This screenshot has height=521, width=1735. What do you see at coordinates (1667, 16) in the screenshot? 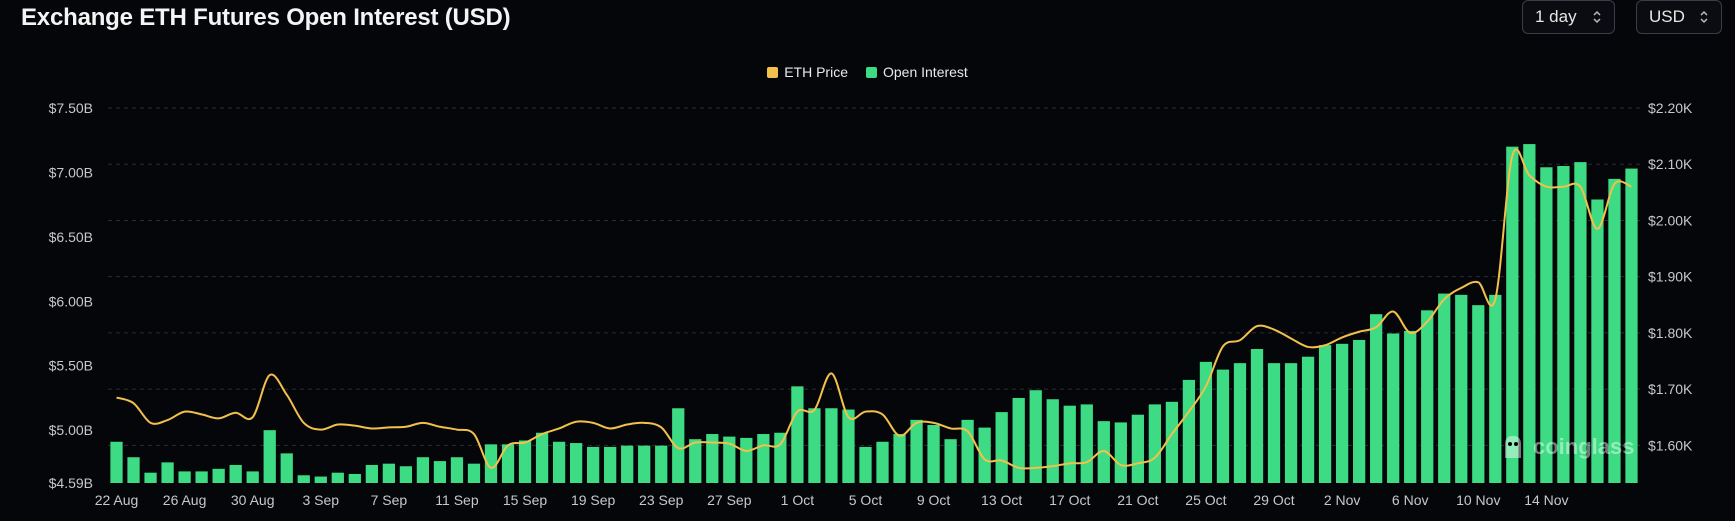
I see `unit-value: USD` at bounding box center [1667, 16].